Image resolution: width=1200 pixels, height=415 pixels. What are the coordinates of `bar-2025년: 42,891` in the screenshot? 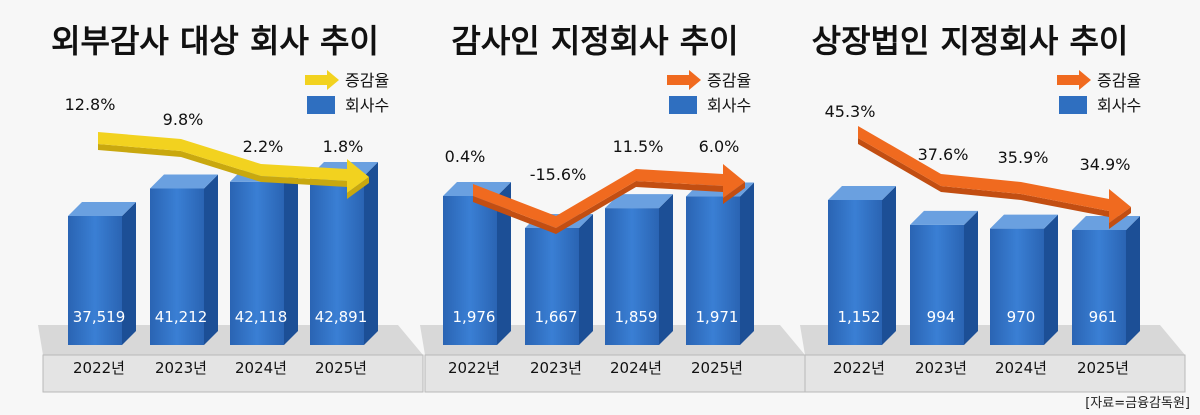 It's located at (344, 253).